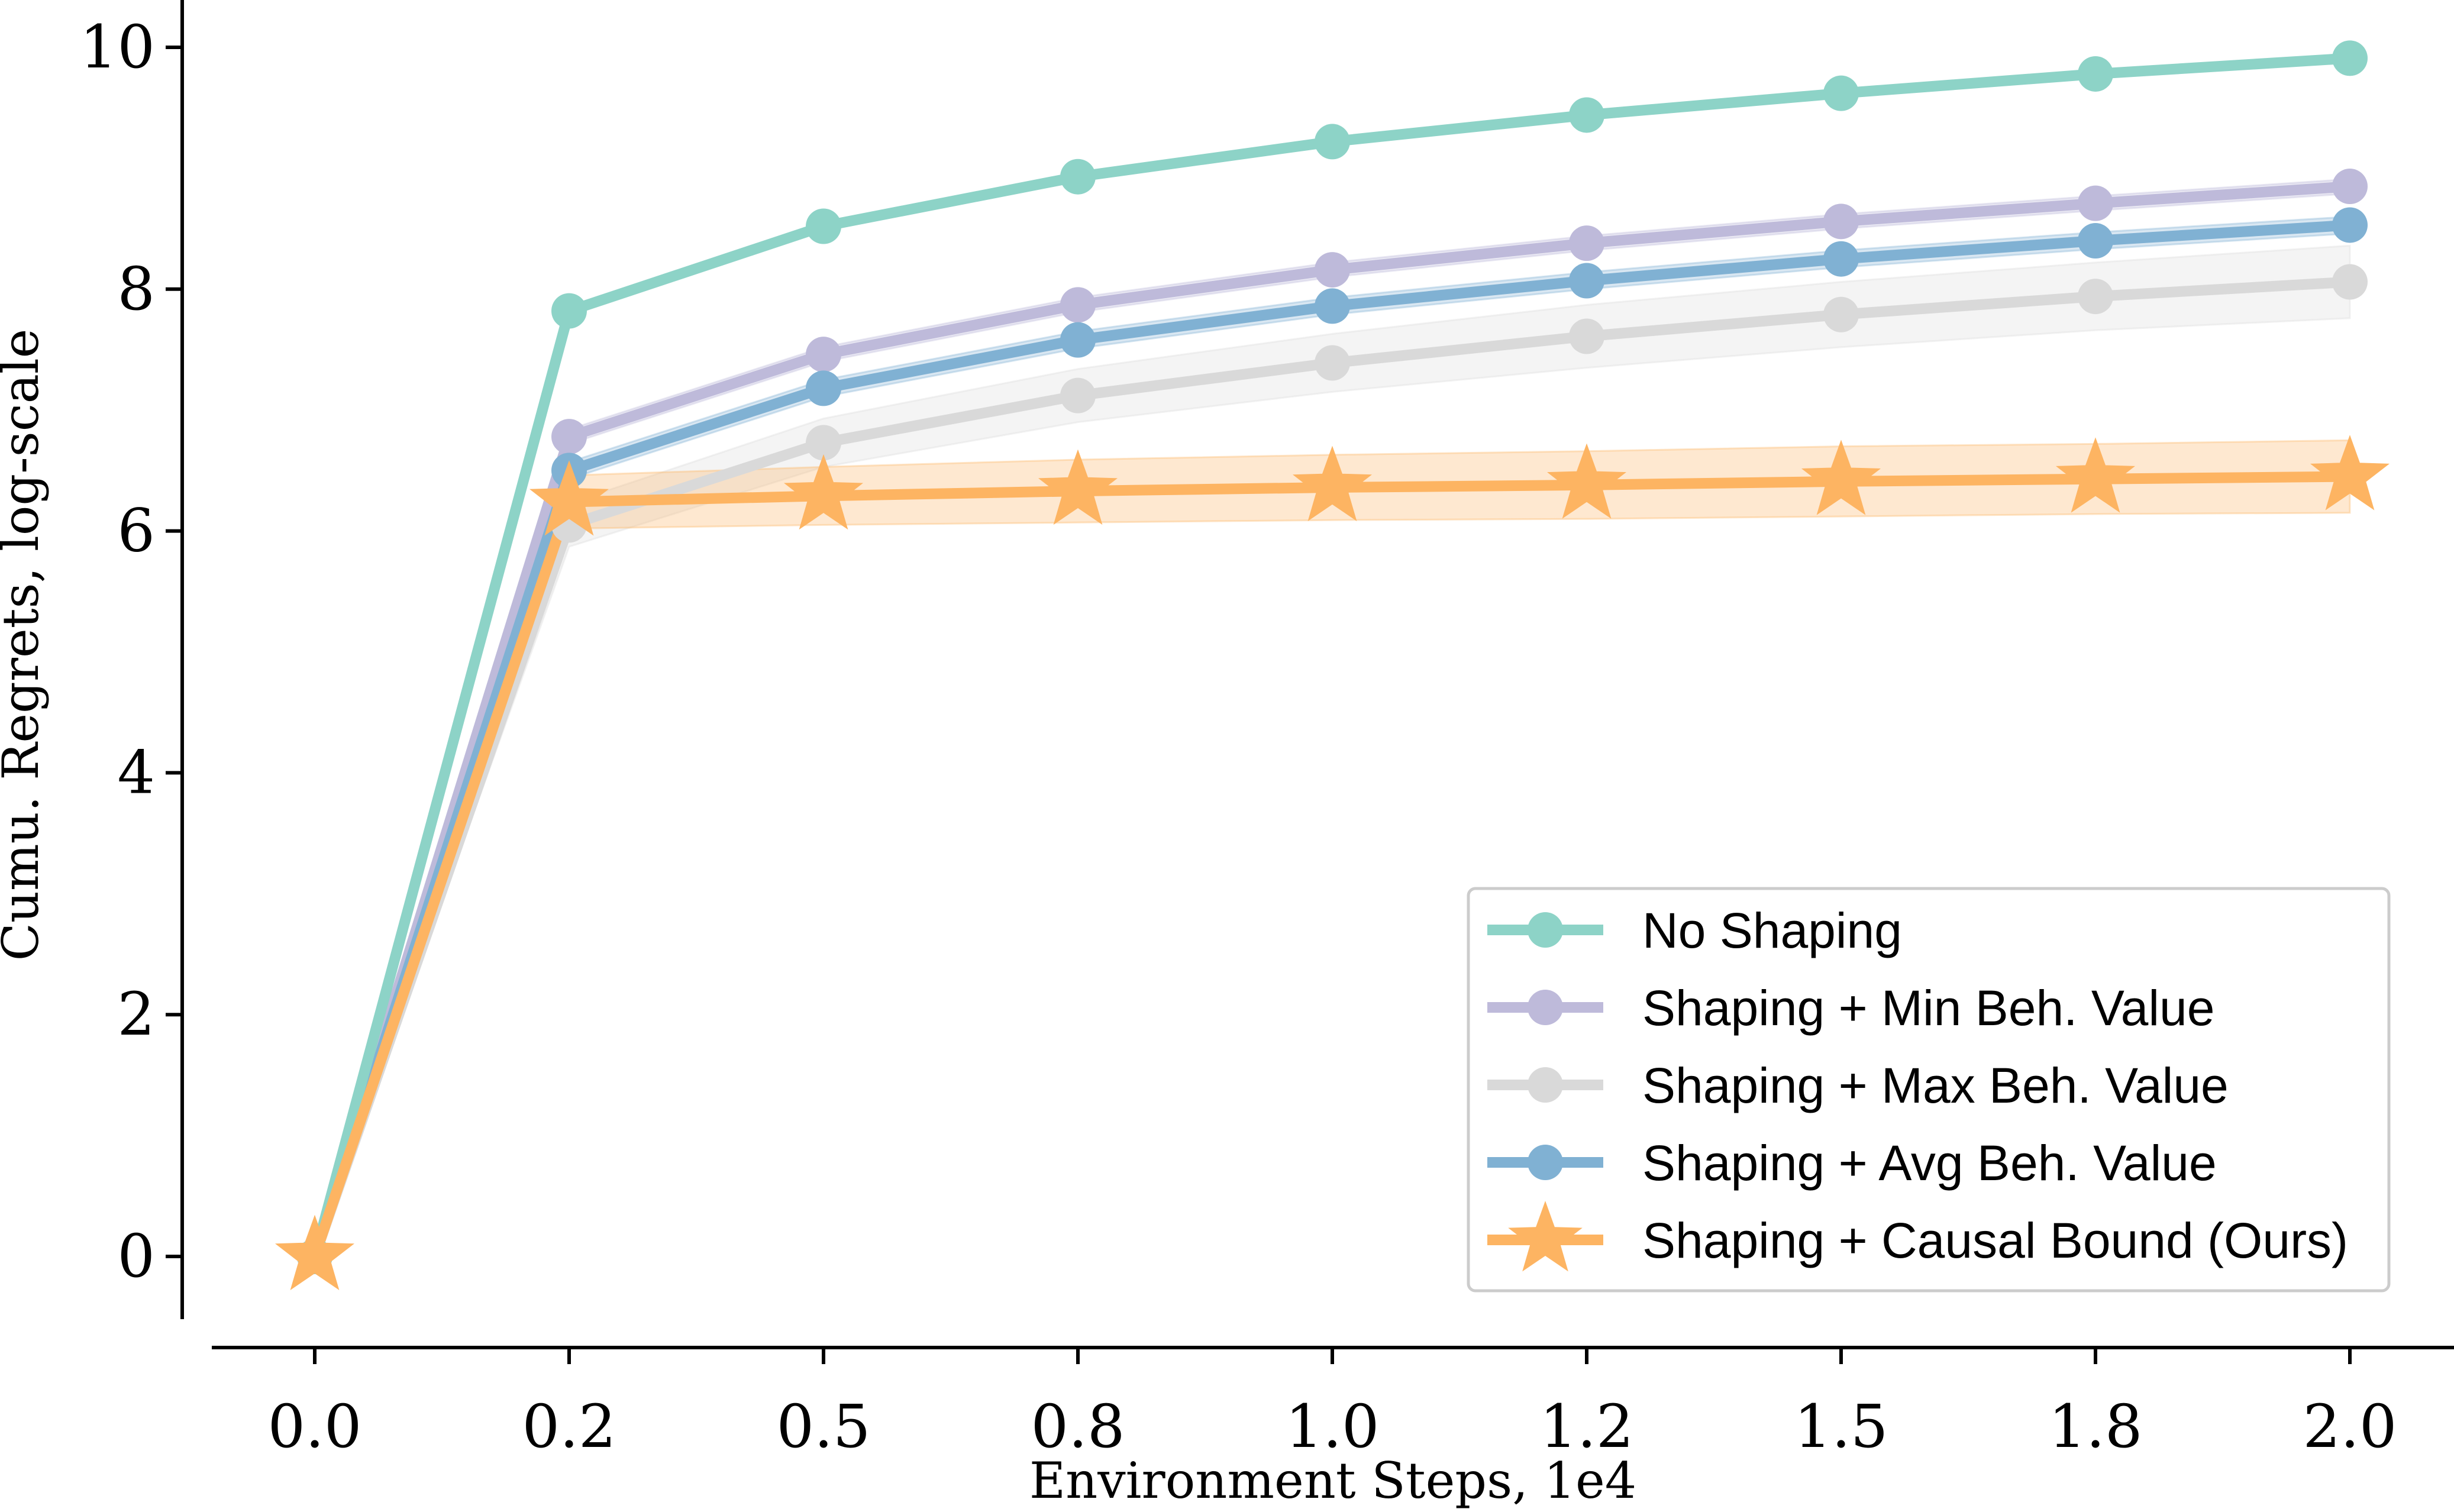 The width and height of the screenshot is (2454, 1512). I want to click on legend-marker-no-shaping, so click(1546, 930).